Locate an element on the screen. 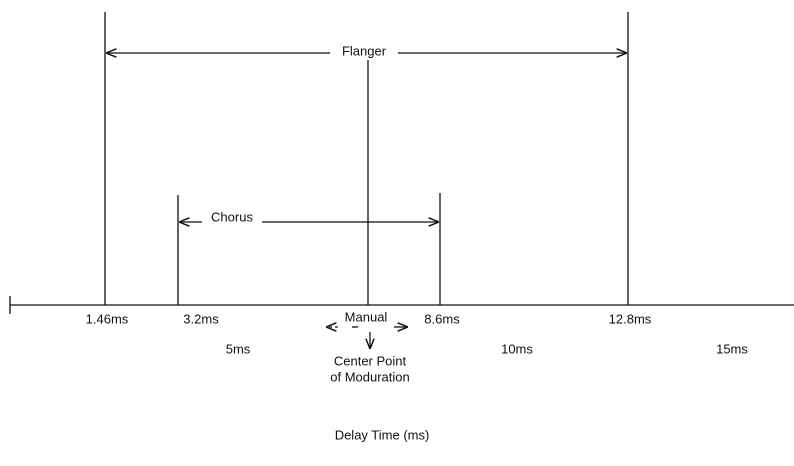 Image resolution: width=794 pixels, height=466 pixels. manual-label: Manual is located at coordinates (366, 316).